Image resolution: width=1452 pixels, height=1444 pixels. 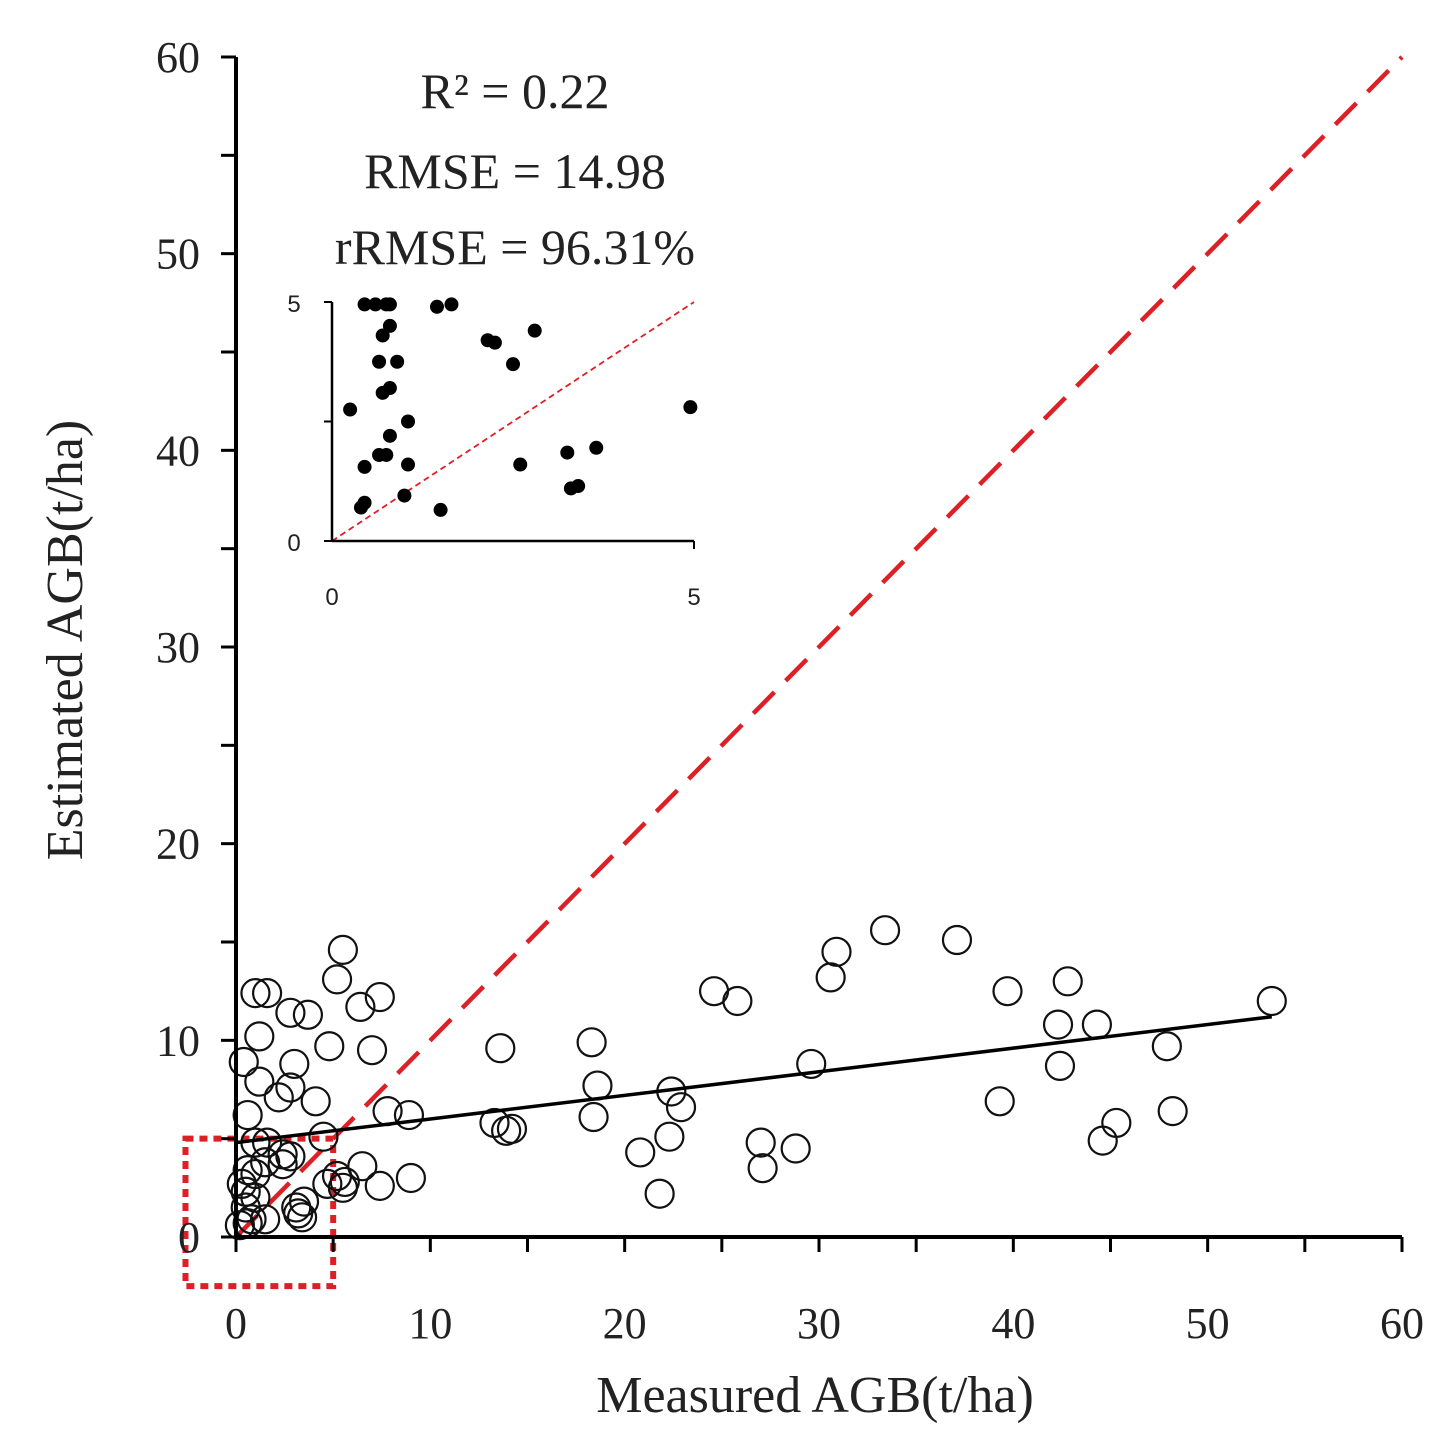 I want to click on x-axis-tick-labels: 0 10 20 30 40 50 60, so click(x=824, y=1323).